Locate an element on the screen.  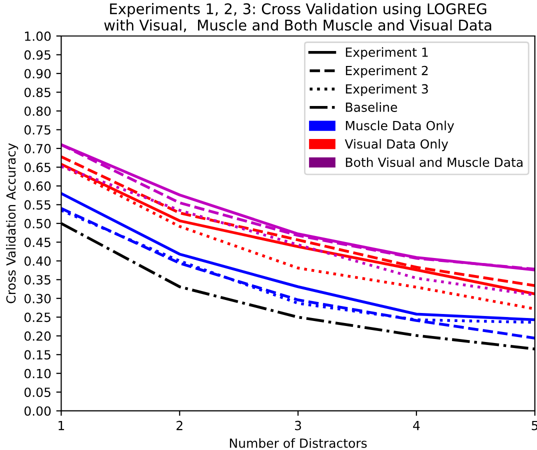
x-tick-label: 3 is located at coordinates (298, 425).